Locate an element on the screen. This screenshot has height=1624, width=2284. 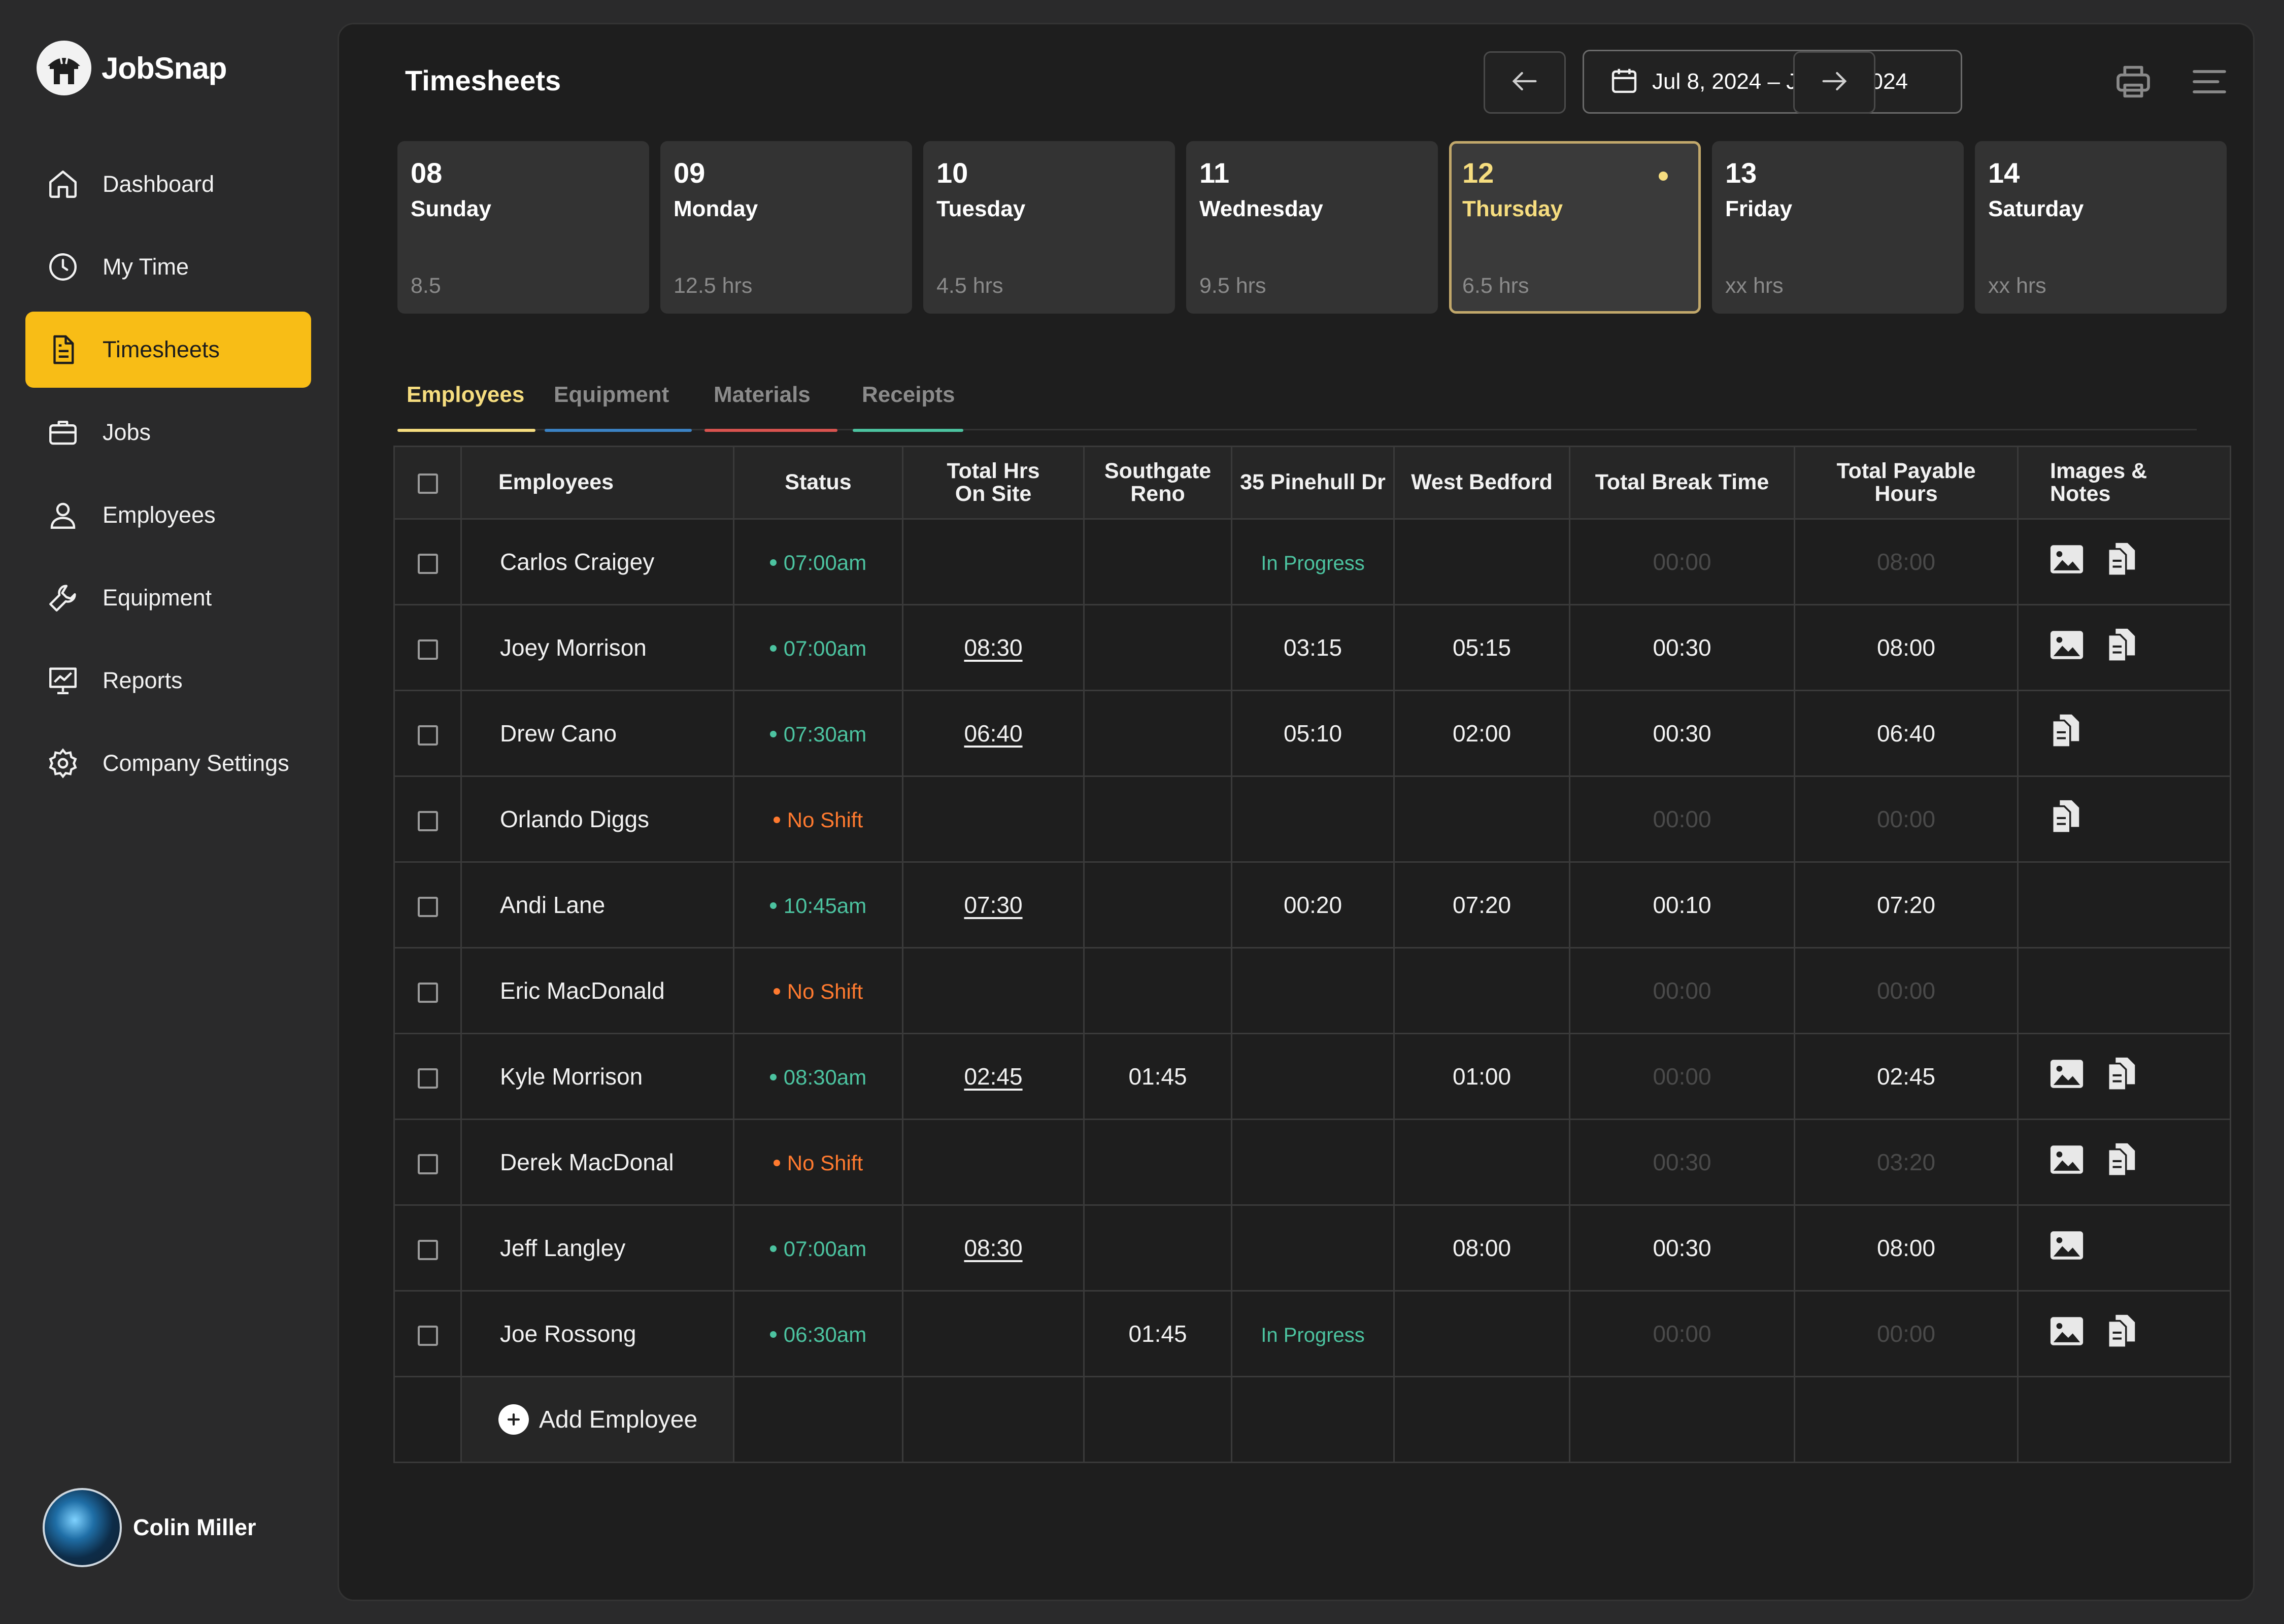
sidebar-item-jobs: Jobs is located at coordinates (168, 432).